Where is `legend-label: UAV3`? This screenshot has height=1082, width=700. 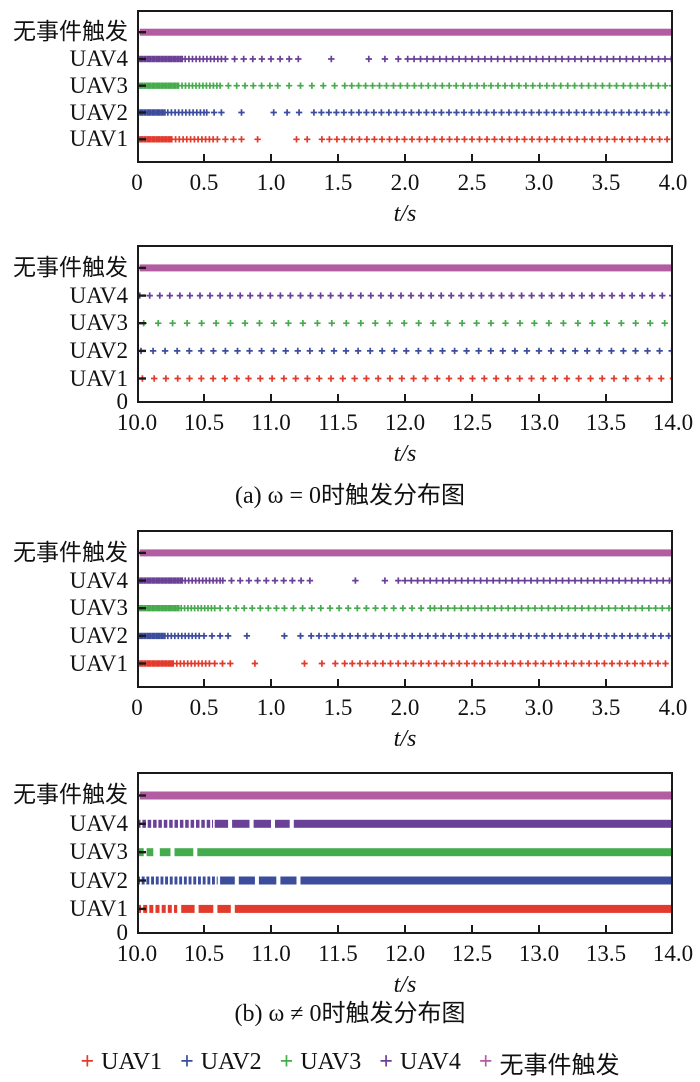
legend-label: UAV3 is located at coordinates (331, 1061).